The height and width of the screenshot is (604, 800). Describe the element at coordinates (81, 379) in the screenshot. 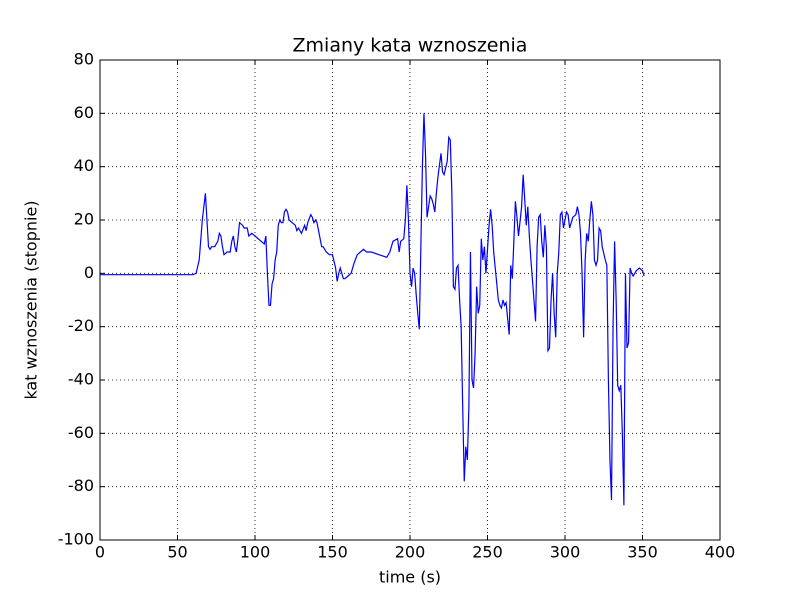

I see `y-tick-label: -40` at that location.